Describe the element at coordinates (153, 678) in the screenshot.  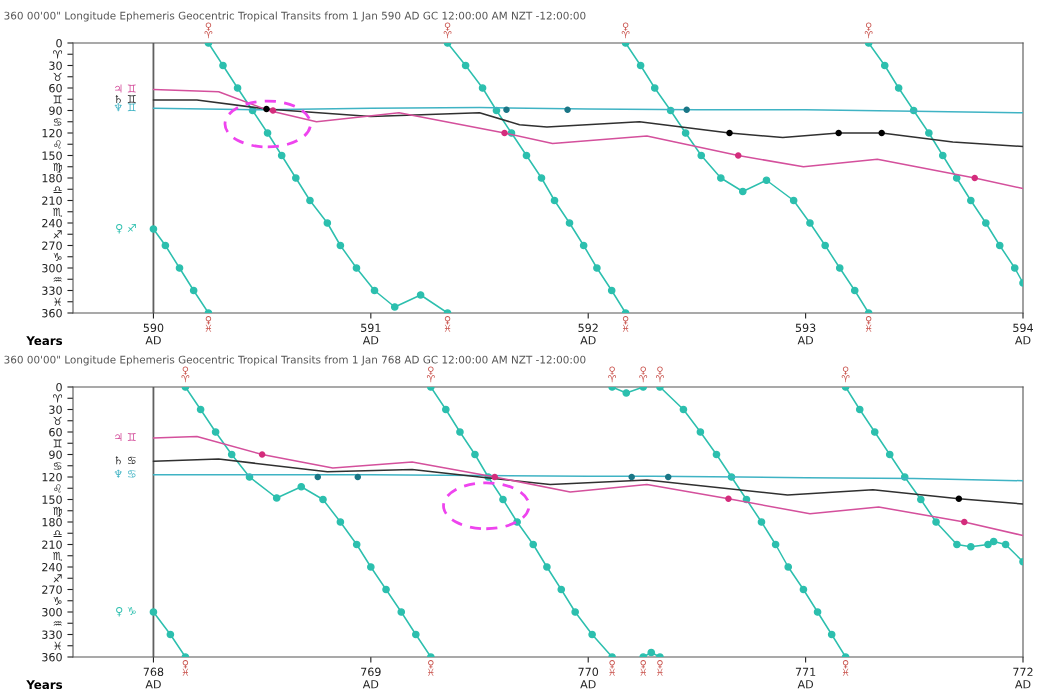
I see `x-tick-label: 768 AD` at that location.